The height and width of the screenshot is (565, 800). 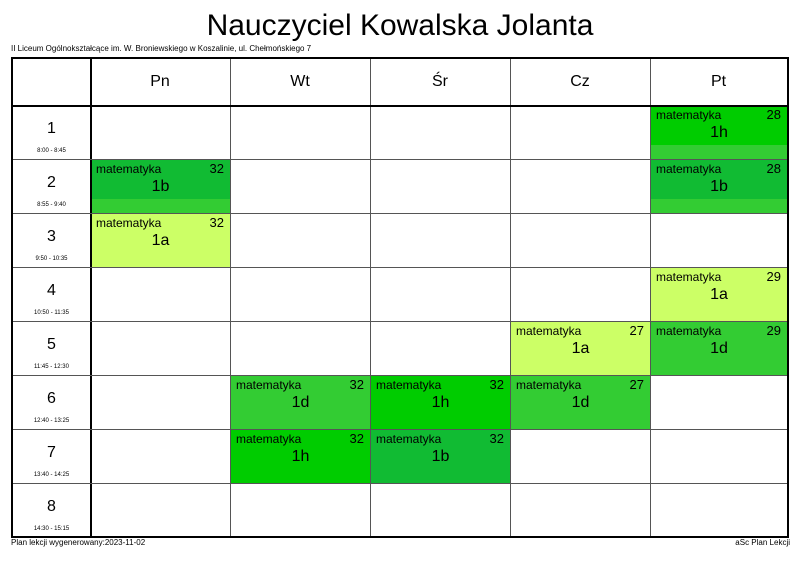 I want to click on period-time: 8:00 - 8:45, so click(x=51, y=151).